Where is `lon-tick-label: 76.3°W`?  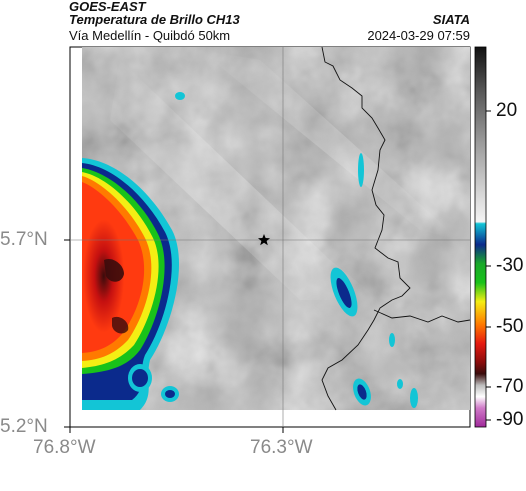 lon-tick-label: 76.3°W is located at coordinates (281, 447).